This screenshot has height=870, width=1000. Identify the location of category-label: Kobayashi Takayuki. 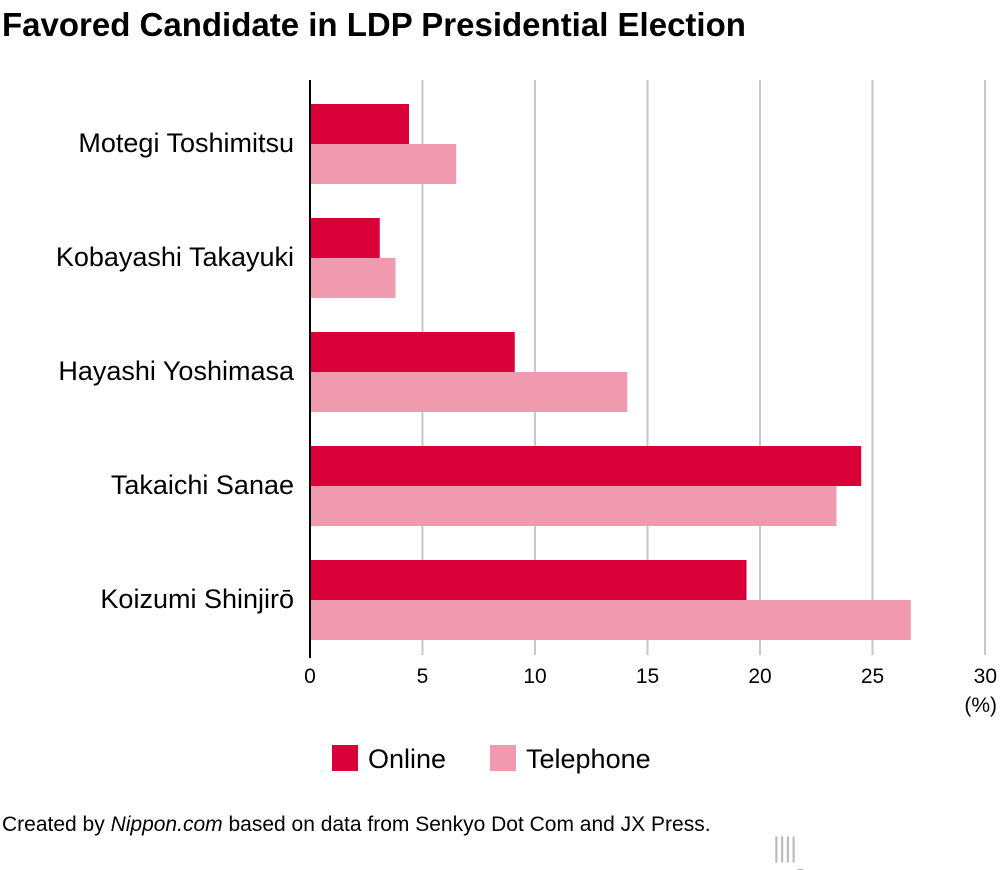
(175, 257).